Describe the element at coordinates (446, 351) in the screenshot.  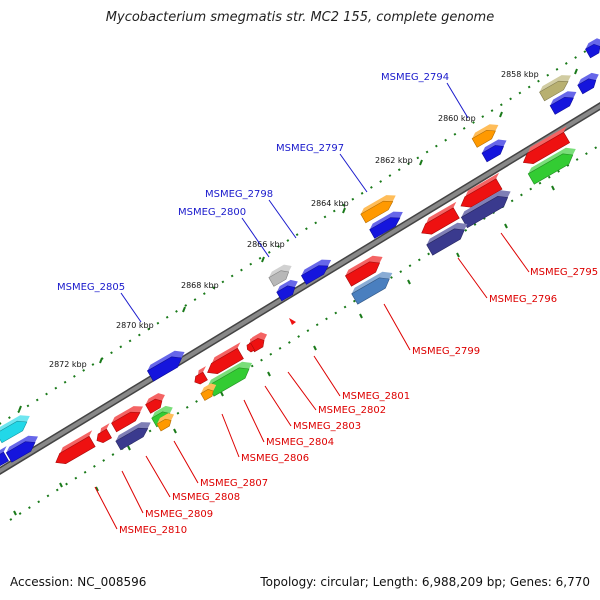
I see `lower-gene-label: MSMEG_2799` at that location.